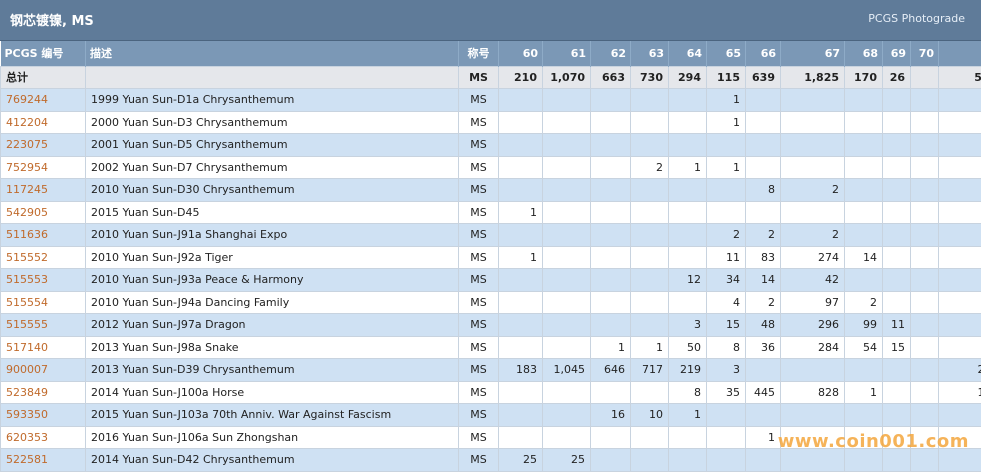 This screenshot has width=981, height=472. I want to click on pcgs-number-link: 515554, so click(27, 302).